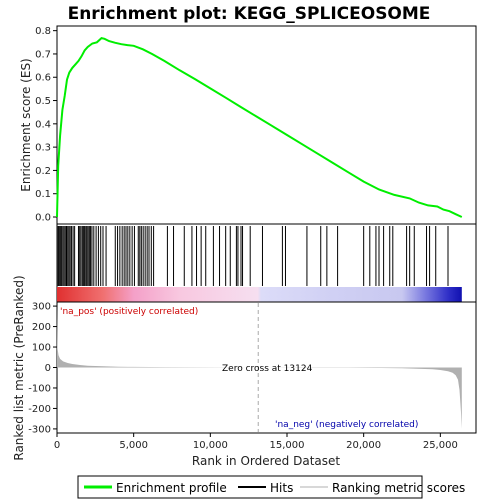  Describe the element at coordinates (43, 31) in the screenshot. I see `es-y-tick-label: 0.8` at that location.